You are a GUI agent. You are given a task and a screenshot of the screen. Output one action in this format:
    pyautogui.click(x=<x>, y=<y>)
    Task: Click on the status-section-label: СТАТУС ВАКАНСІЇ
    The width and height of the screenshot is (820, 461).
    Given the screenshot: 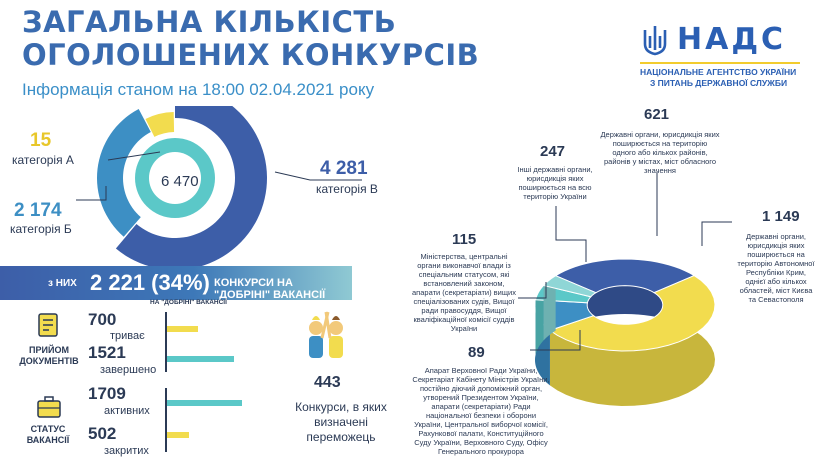 What is the action you would take?
    pyautogui.click(x=48, y=434)
    